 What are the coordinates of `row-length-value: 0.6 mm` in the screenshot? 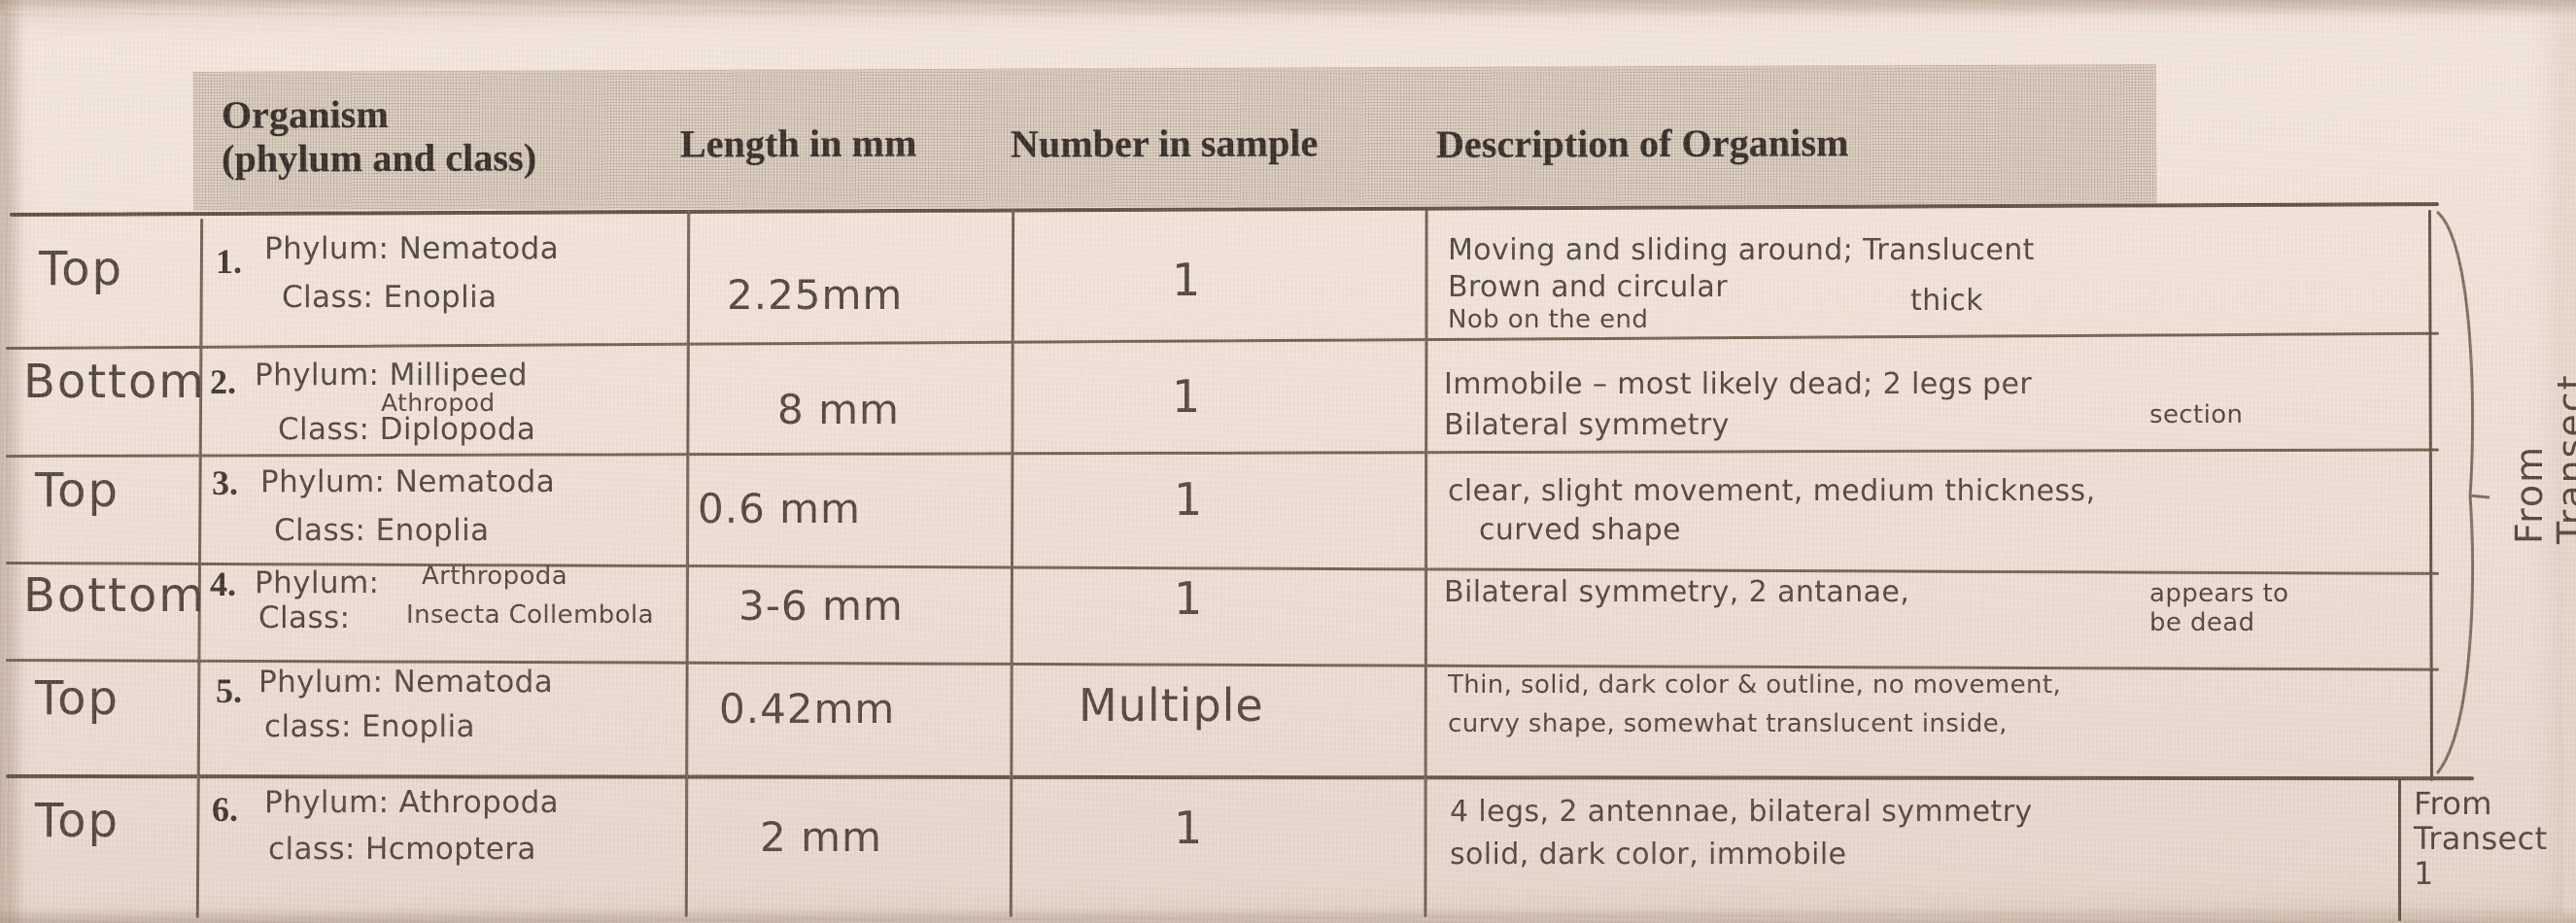 It's located at (779, 509).